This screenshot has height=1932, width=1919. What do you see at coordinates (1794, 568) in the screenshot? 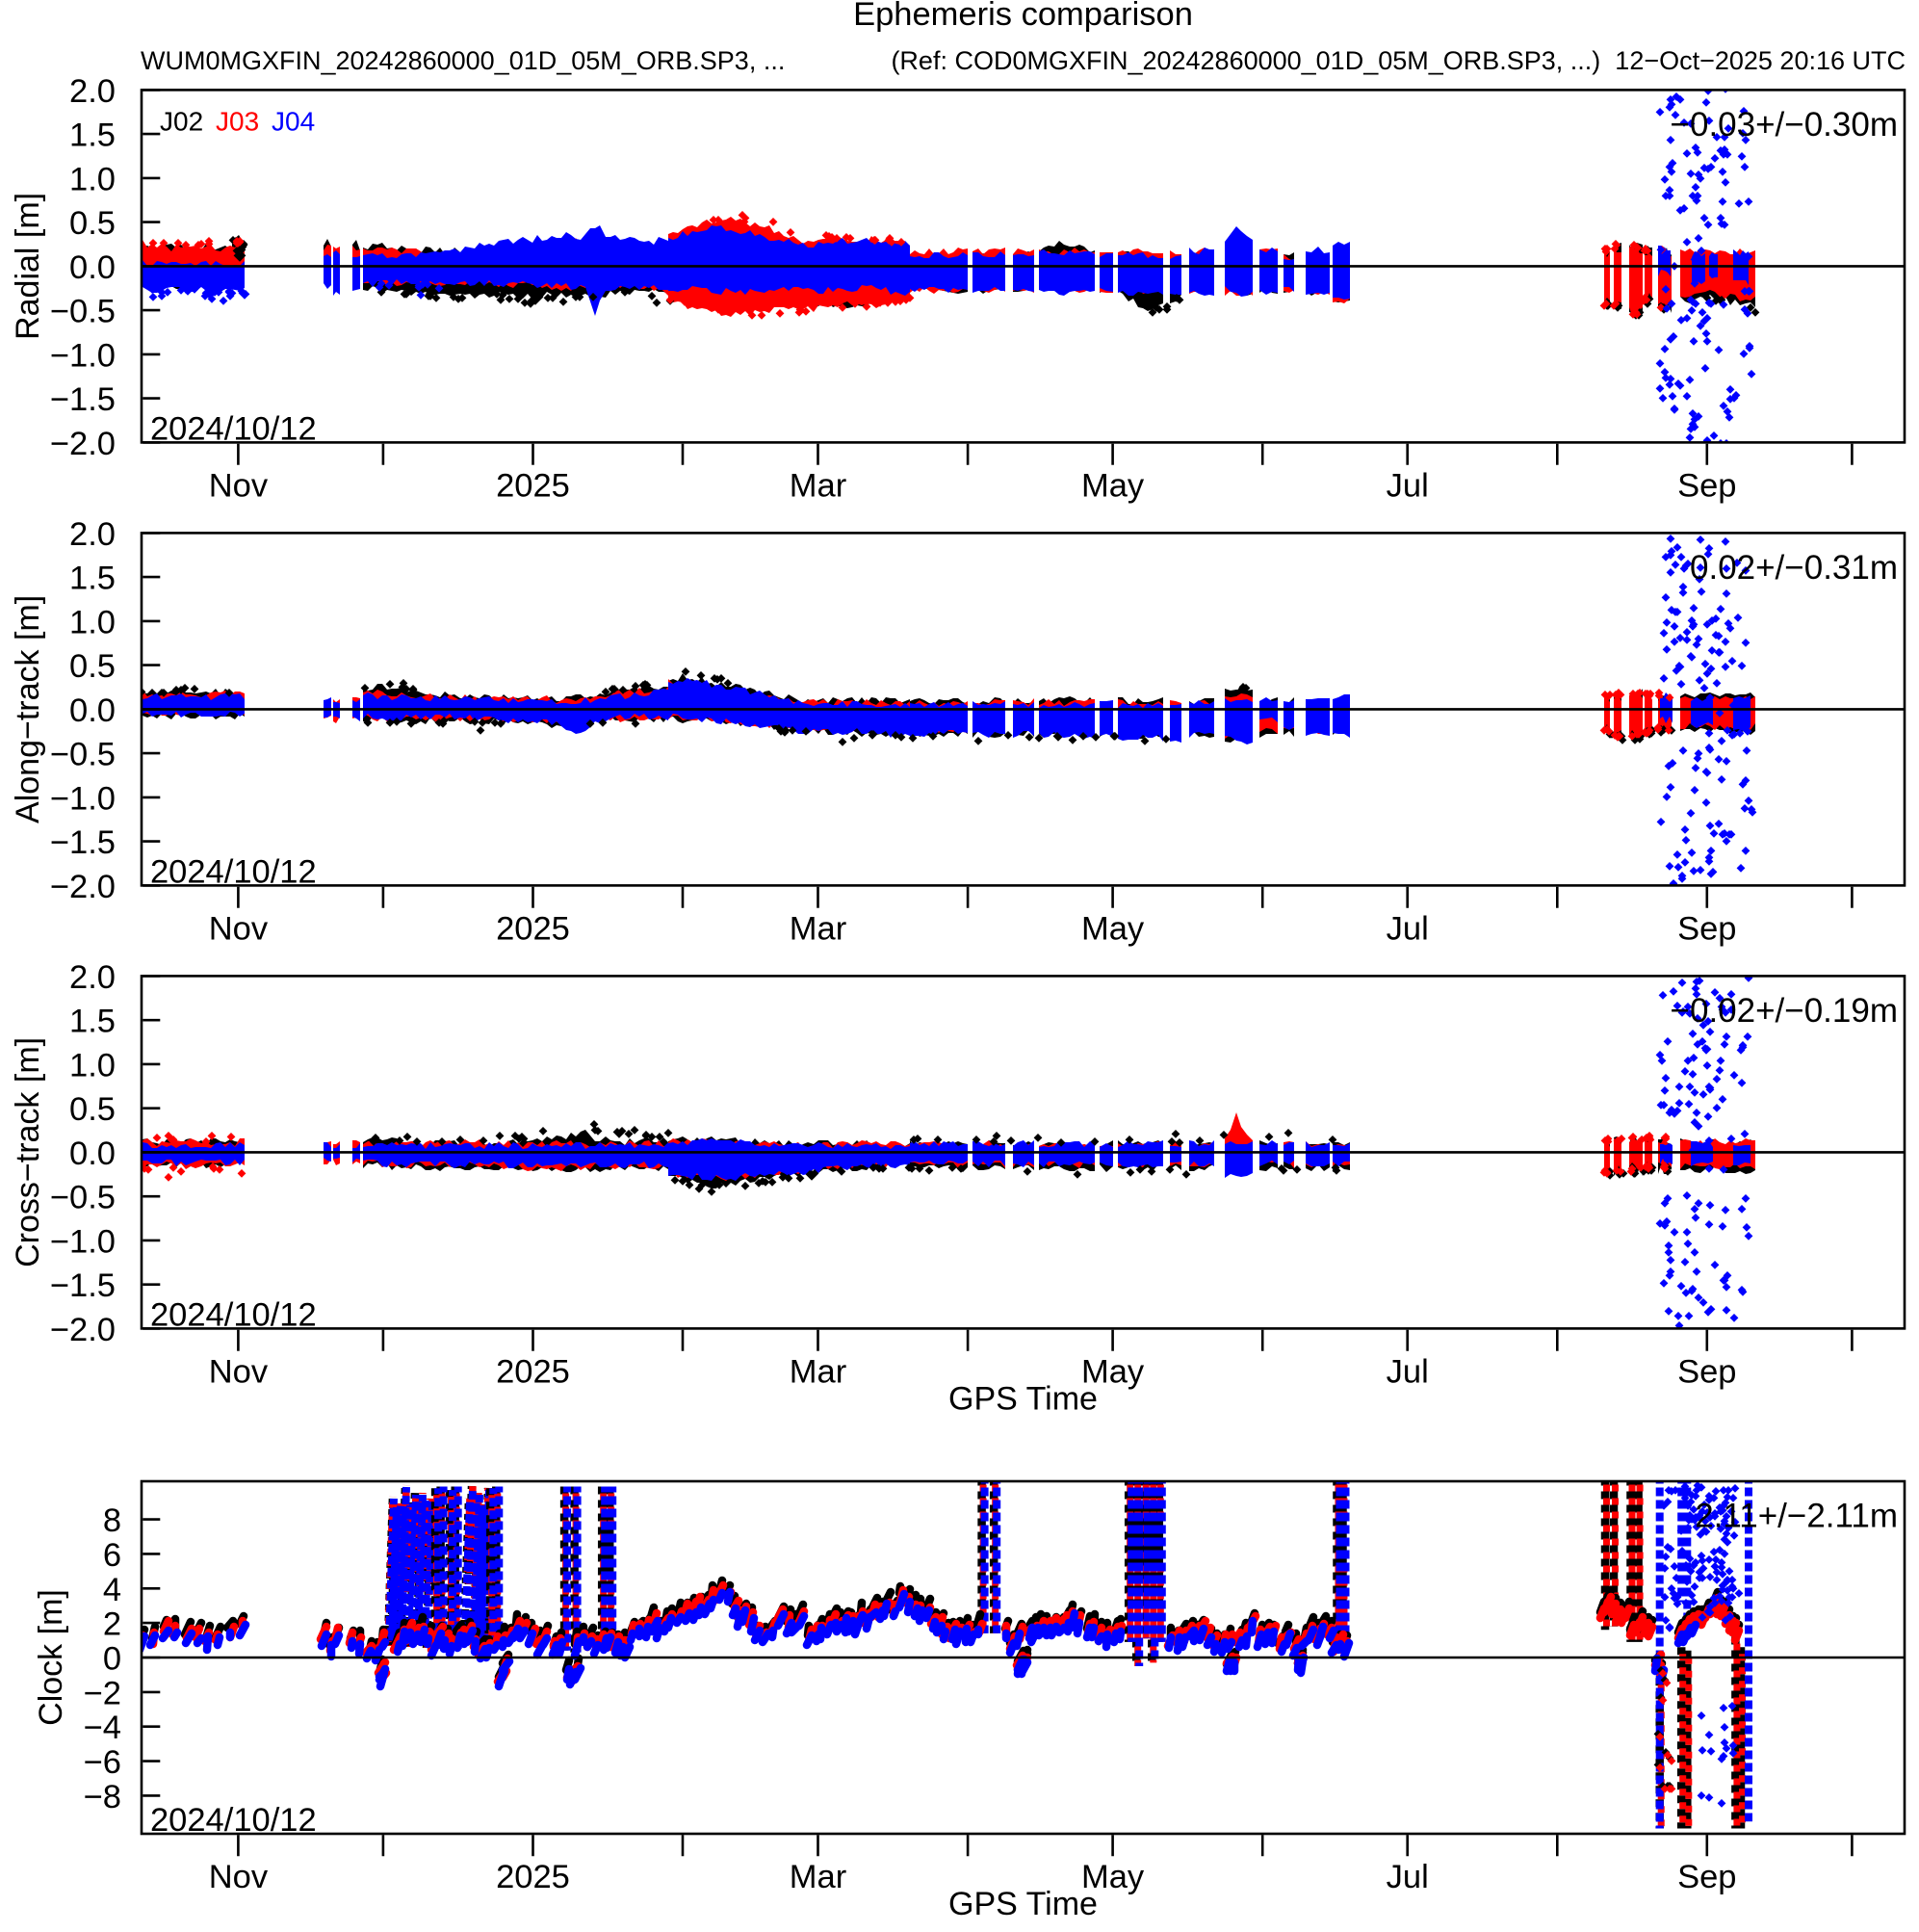
I see `svg-text: 0.02+/−0.31m` at bounding box center [1794, 568].